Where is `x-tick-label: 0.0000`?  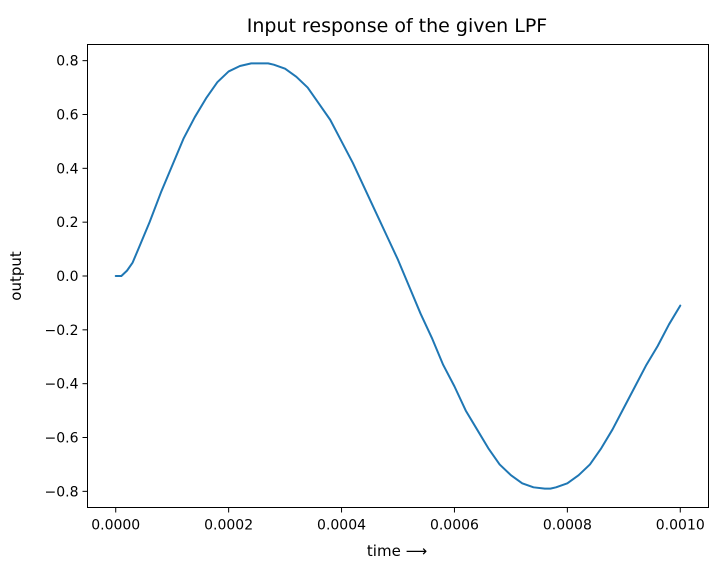 x-tick-label: 0.0000 is located at coordinates (115, 526).